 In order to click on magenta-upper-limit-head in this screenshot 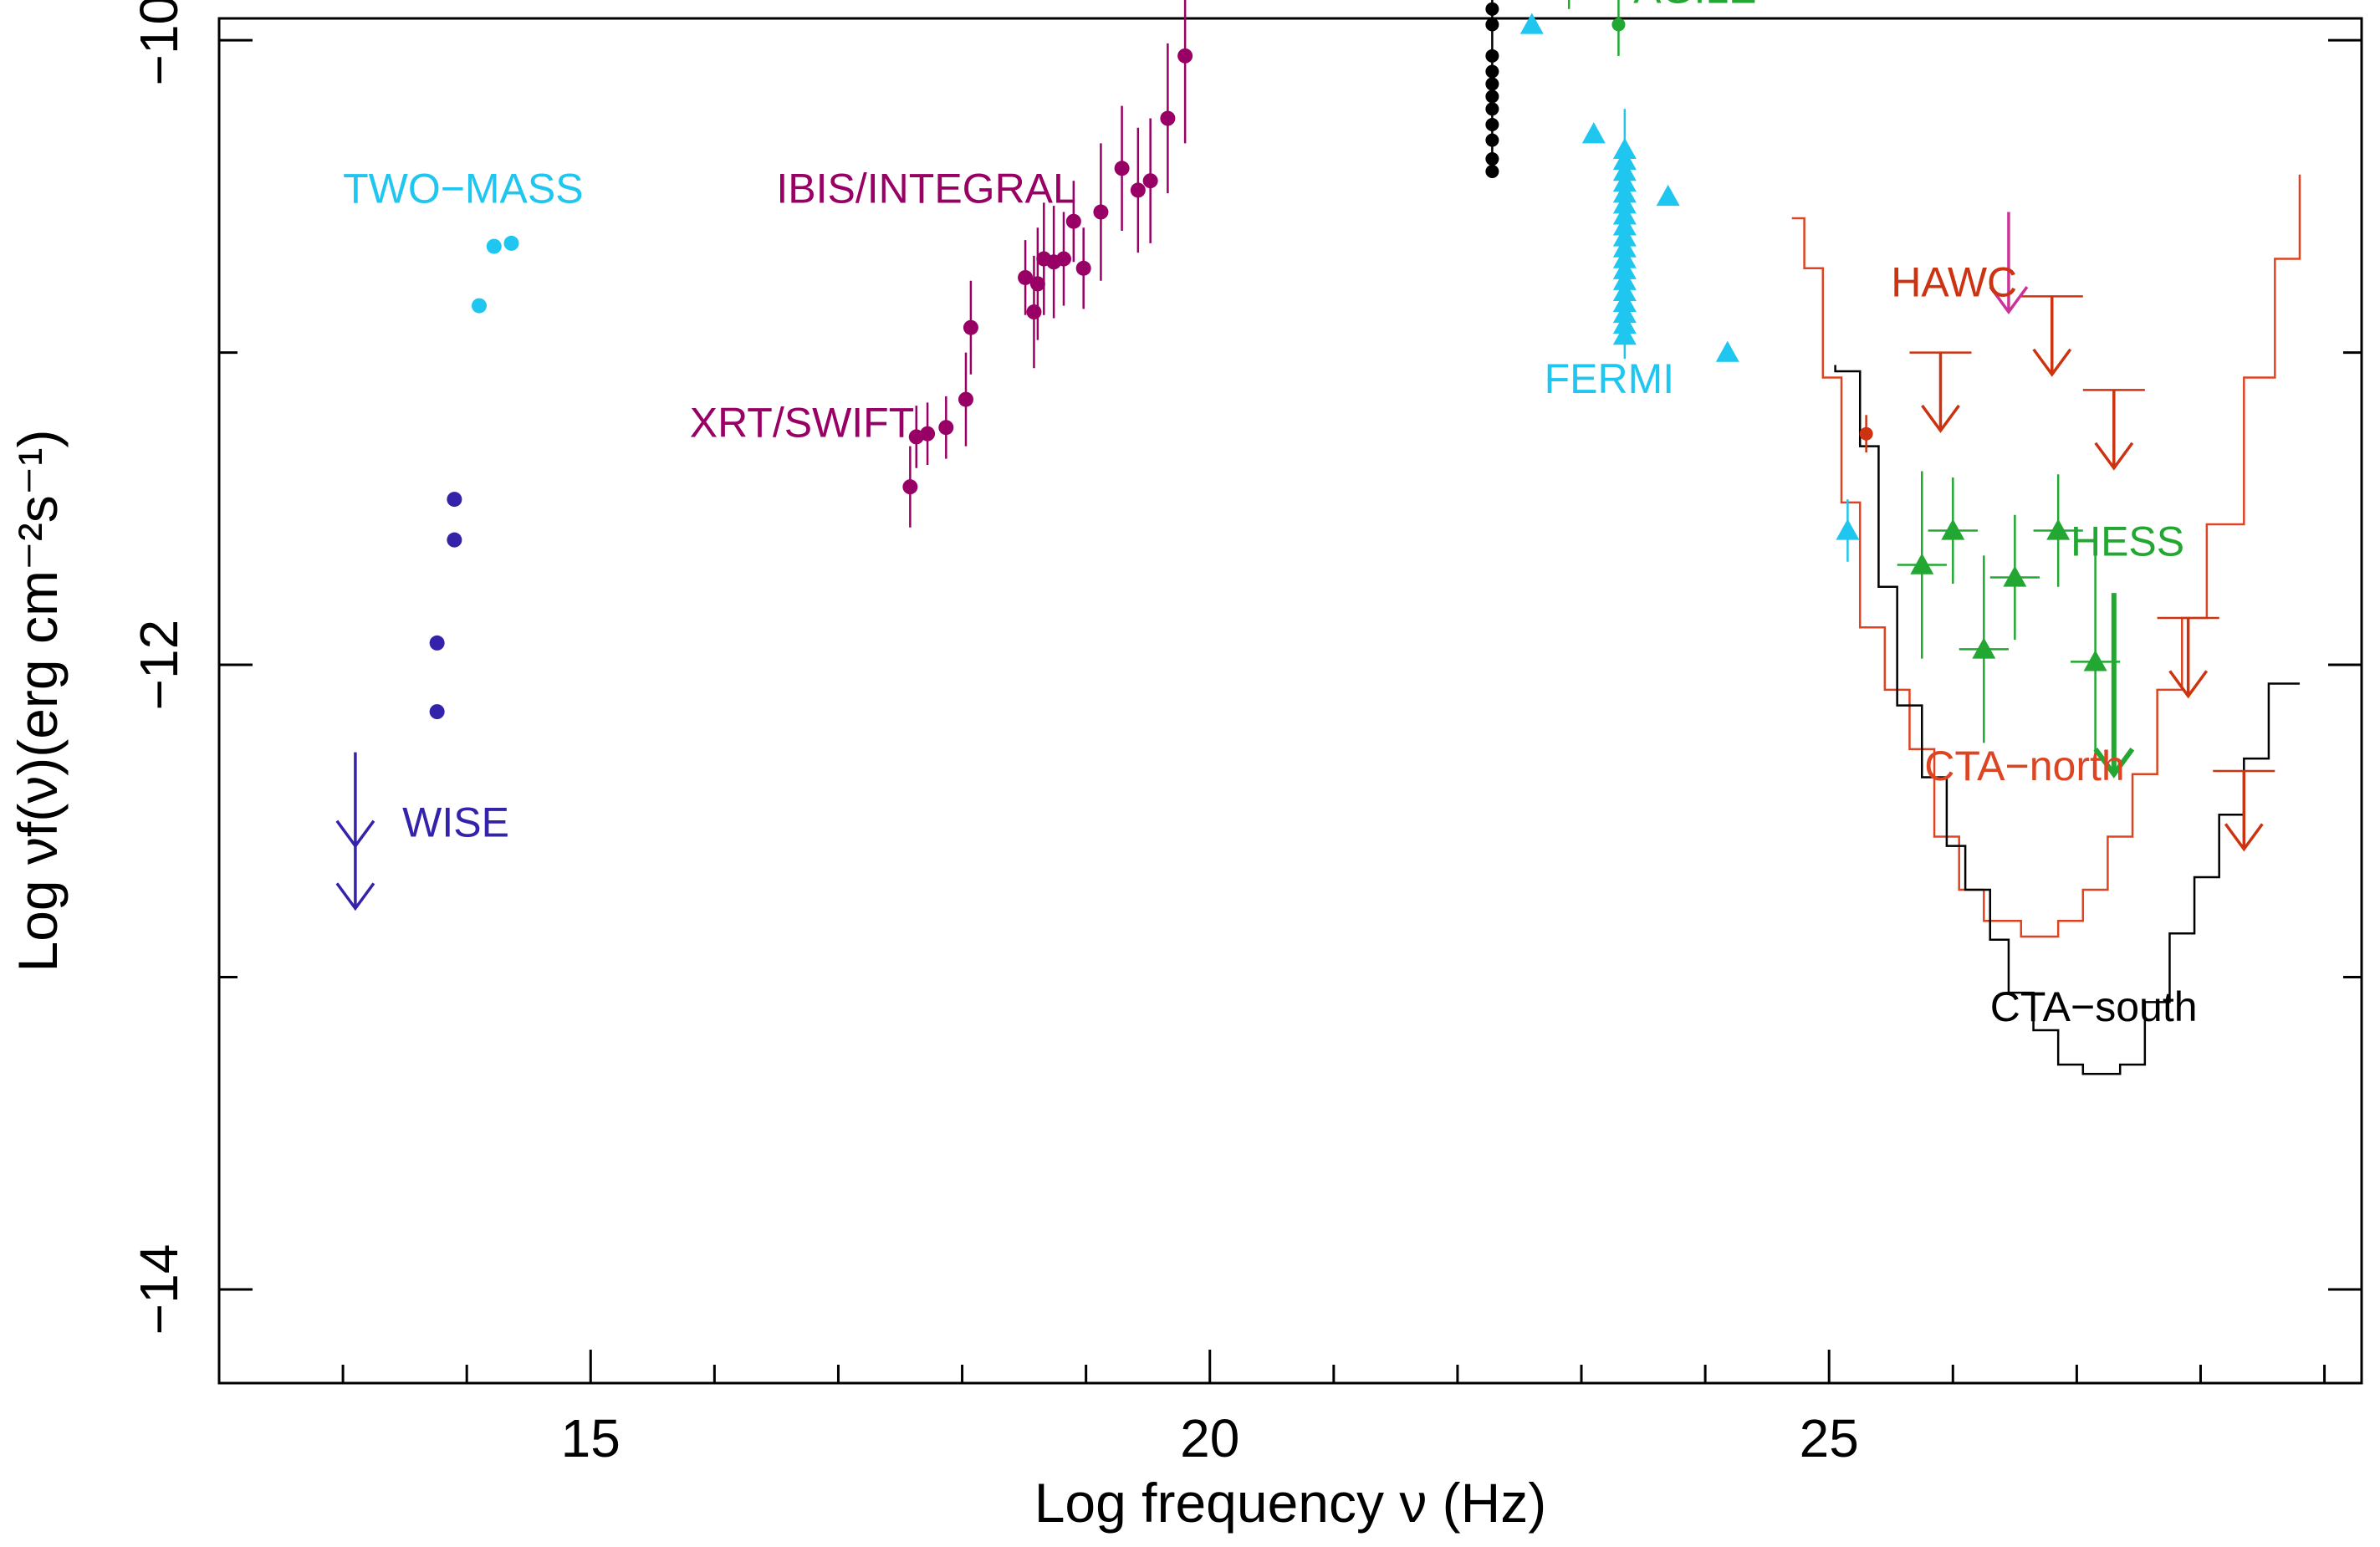, I will do `click(2009, 300)`.